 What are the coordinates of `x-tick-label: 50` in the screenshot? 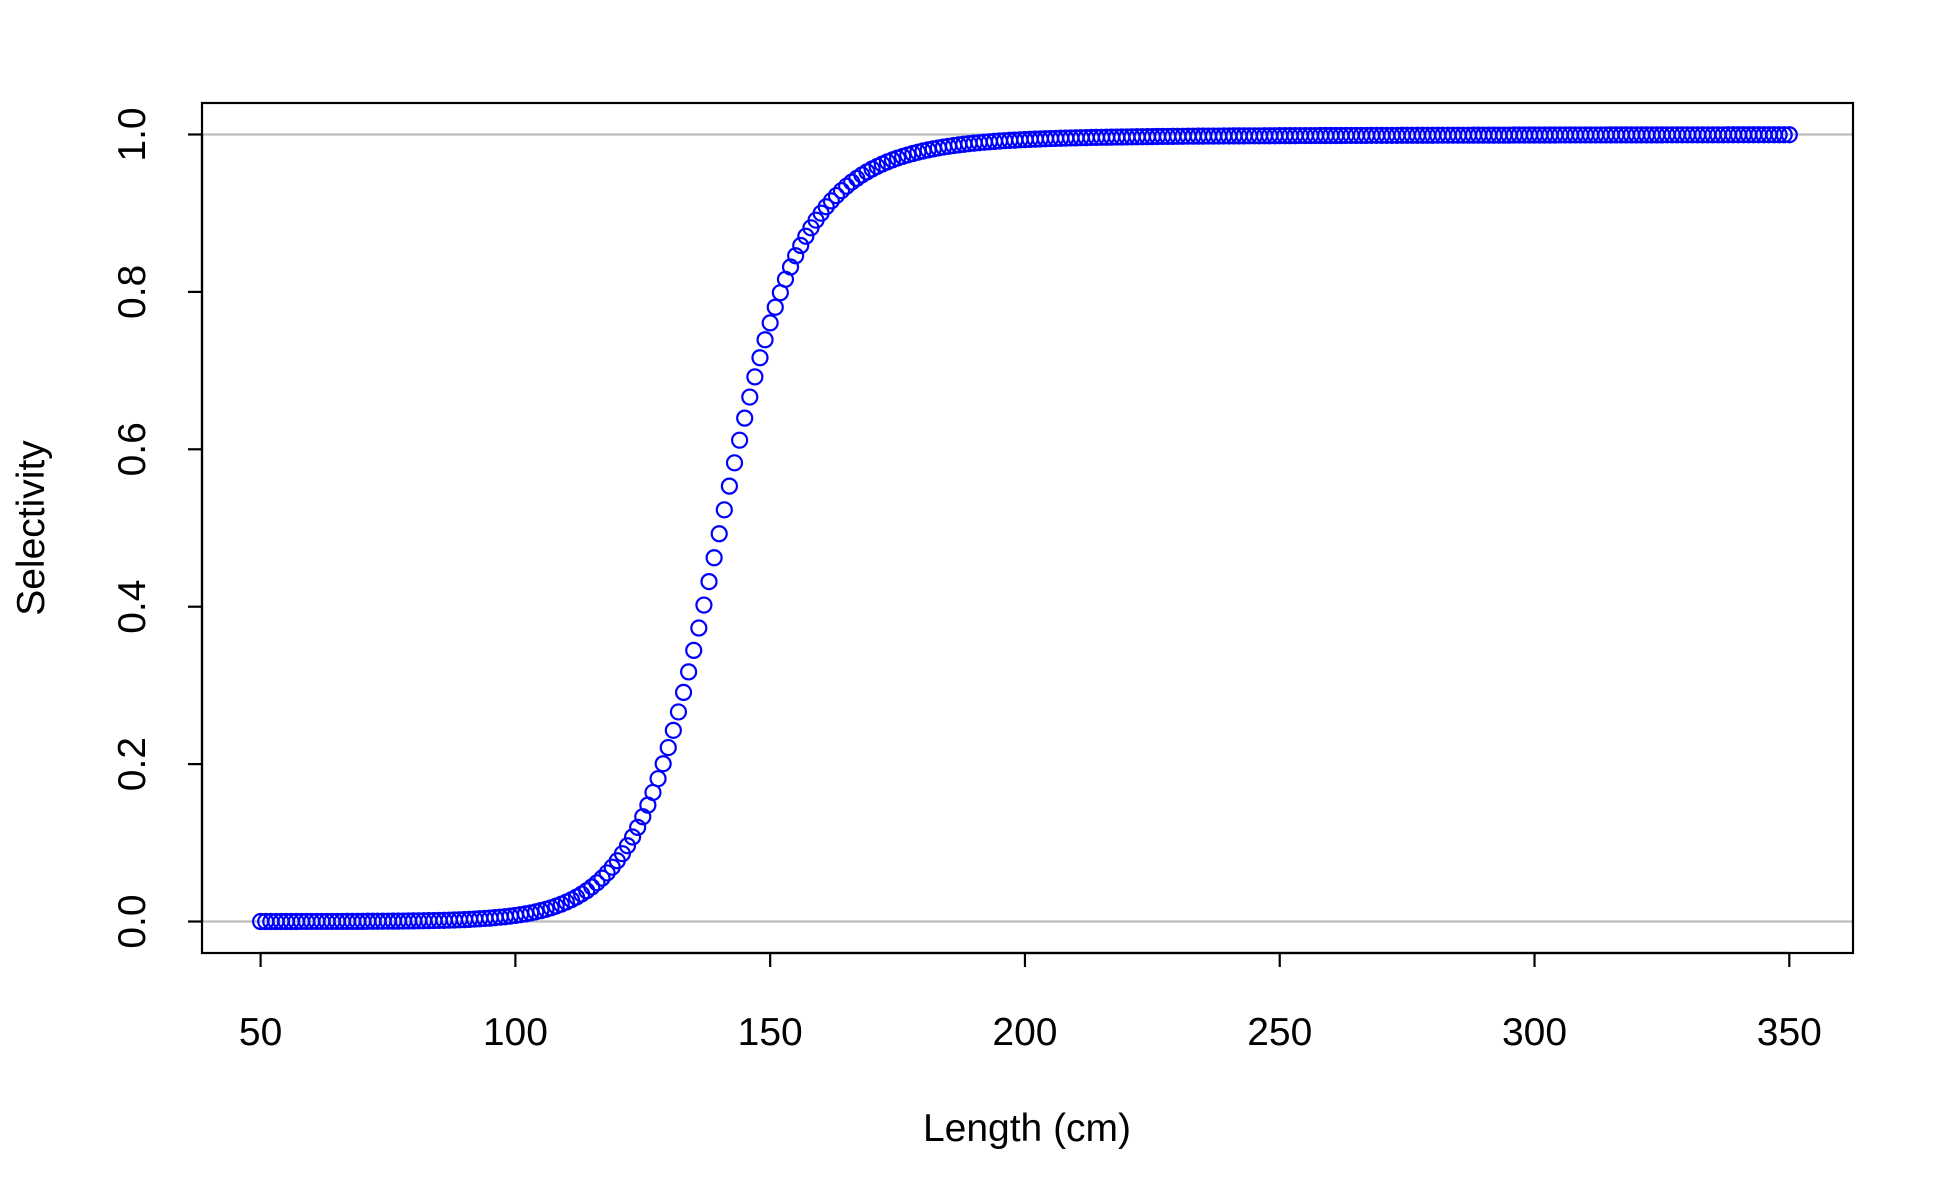 It's located at (260, 1032).